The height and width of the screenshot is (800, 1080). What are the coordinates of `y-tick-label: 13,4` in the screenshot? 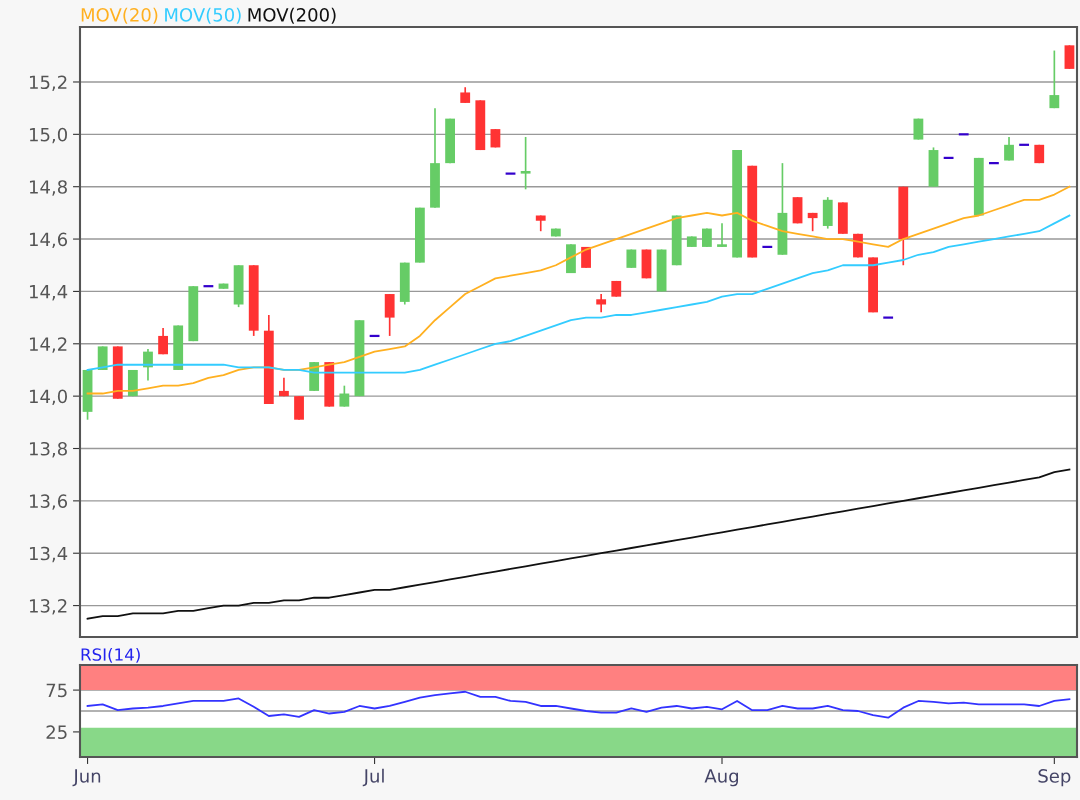 It's located at (48, 554).